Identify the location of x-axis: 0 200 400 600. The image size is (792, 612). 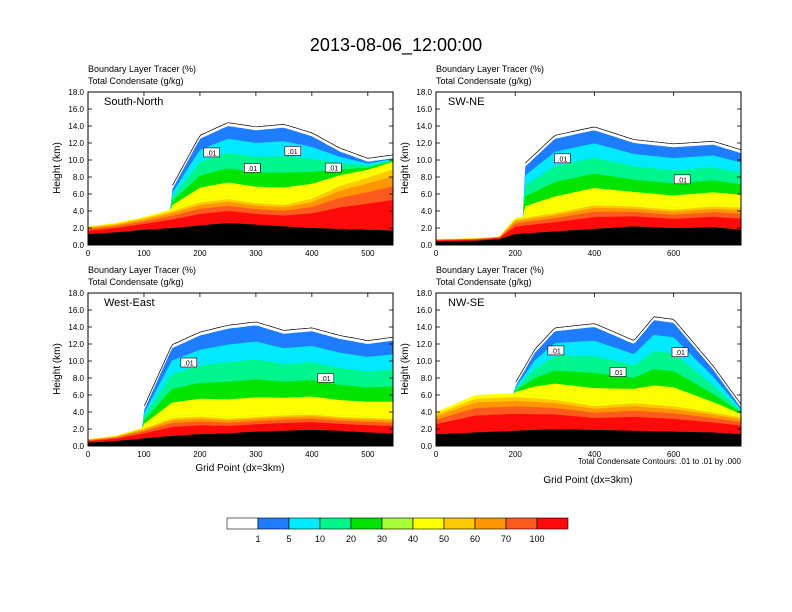
(557, 175).